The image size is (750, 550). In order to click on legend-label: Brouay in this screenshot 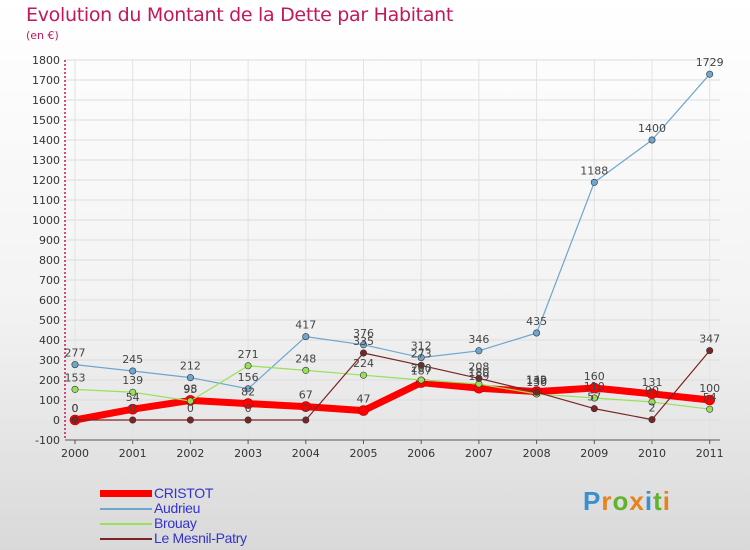, I will do `click(175, 523)`.